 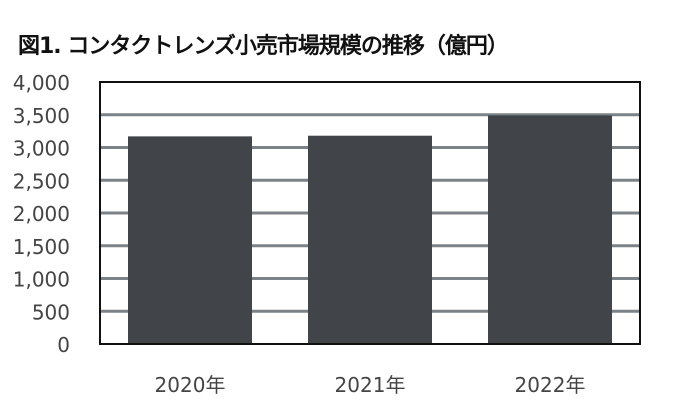 I want to click on y-tick-label: 1,500, so click(x=41, y=247).